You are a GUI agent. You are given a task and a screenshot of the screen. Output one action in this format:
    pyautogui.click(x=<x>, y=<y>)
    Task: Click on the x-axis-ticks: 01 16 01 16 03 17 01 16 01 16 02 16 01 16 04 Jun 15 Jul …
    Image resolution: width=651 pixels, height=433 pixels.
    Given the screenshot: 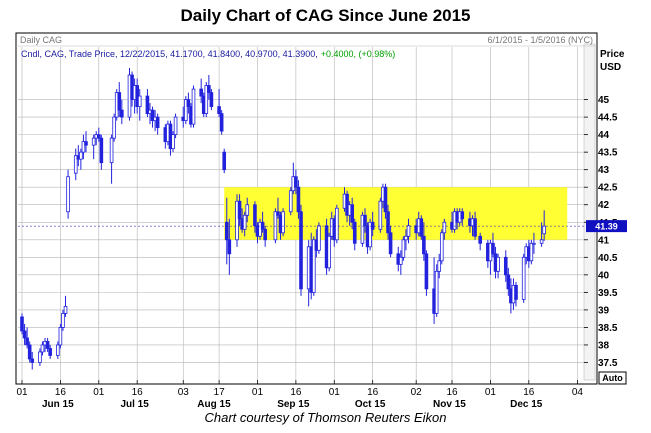 What is the action you would take?
    pyautogui.click(x=299, y=395)
    